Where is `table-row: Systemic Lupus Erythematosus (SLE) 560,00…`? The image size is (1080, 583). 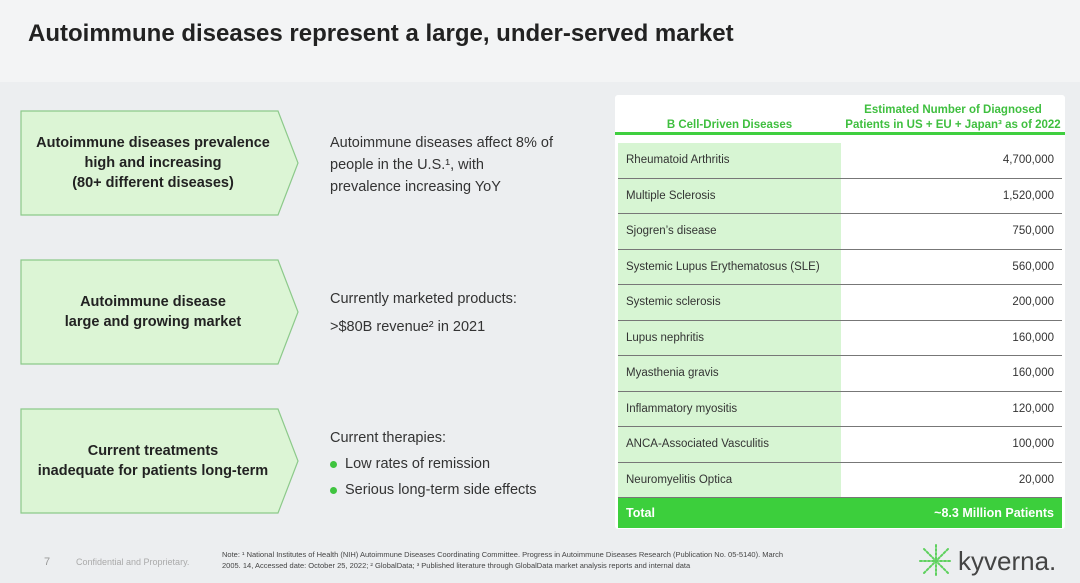
table-row: Systemic Lupus Erythematosus (SLE) 560,00… is located at coordinates (840, 267).